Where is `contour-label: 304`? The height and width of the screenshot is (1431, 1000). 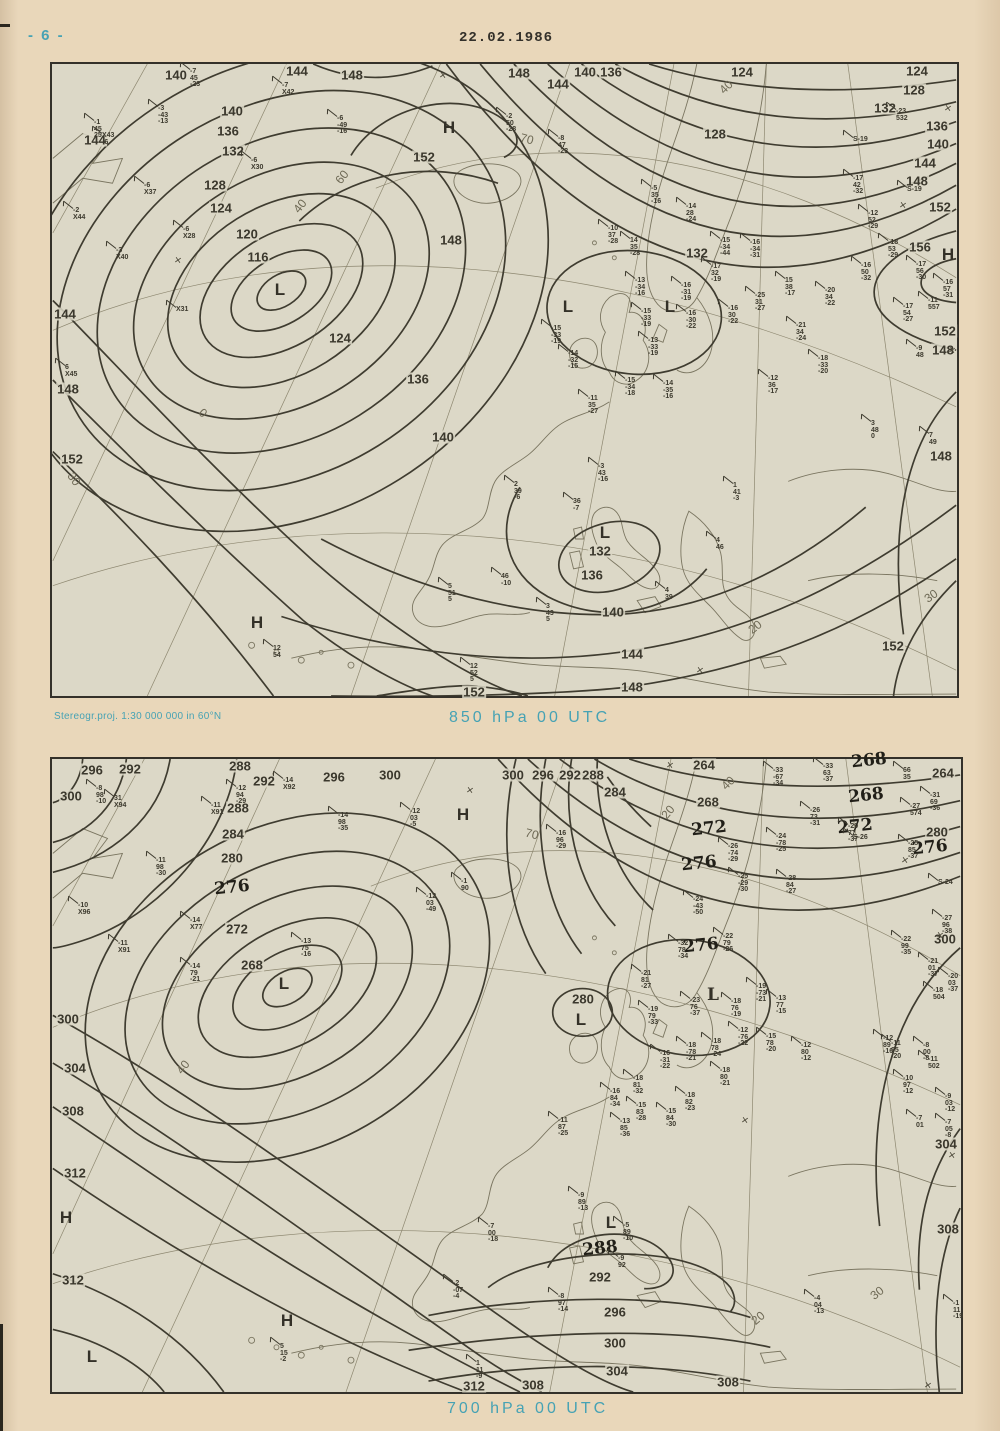
contour-label: 304 is located at coordinates (617, 1371).